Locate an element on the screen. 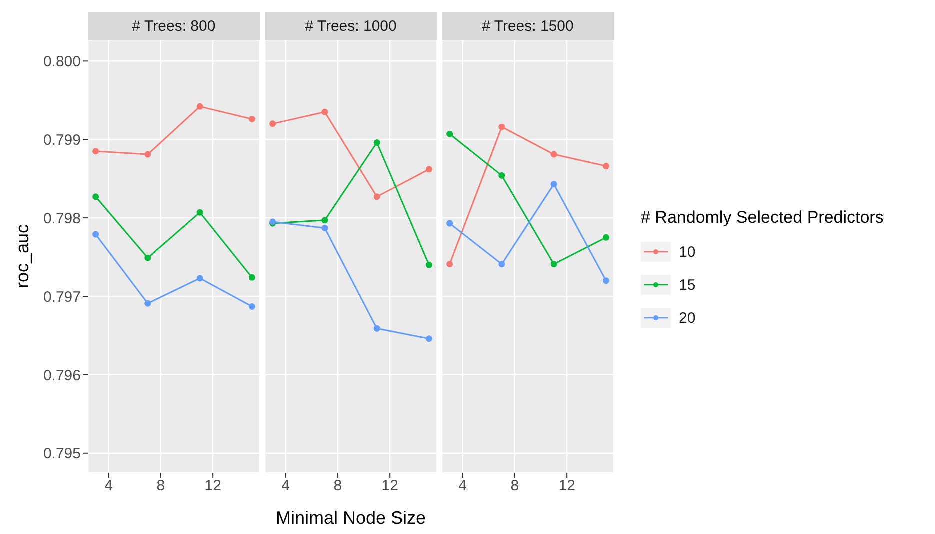  chart-title: # Trees: 1000 is located at coordinates (351, 26).